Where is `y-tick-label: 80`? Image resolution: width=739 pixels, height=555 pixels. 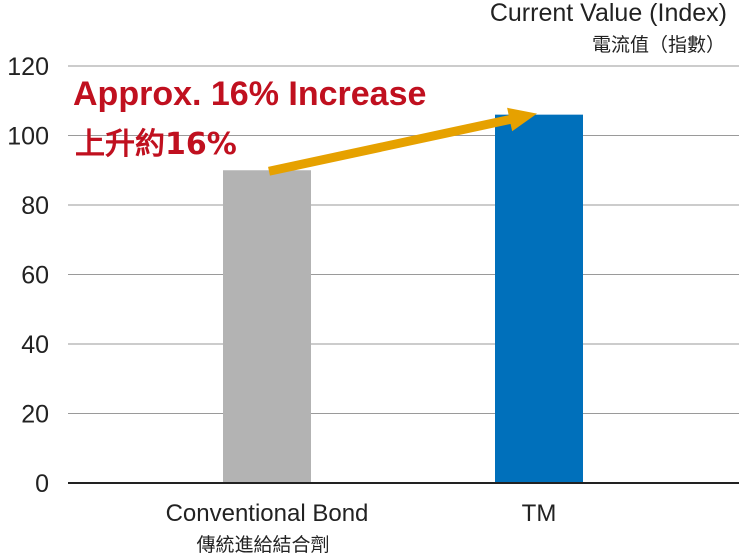
y-tick-label: 80 is located at coordinates (35, 206).